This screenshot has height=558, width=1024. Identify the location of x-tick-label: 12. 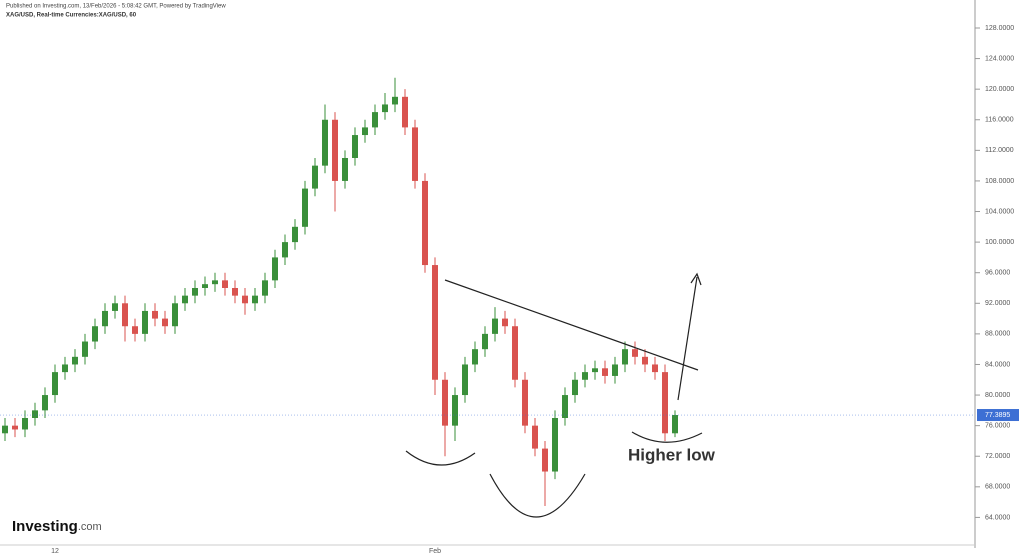
(55, 551).